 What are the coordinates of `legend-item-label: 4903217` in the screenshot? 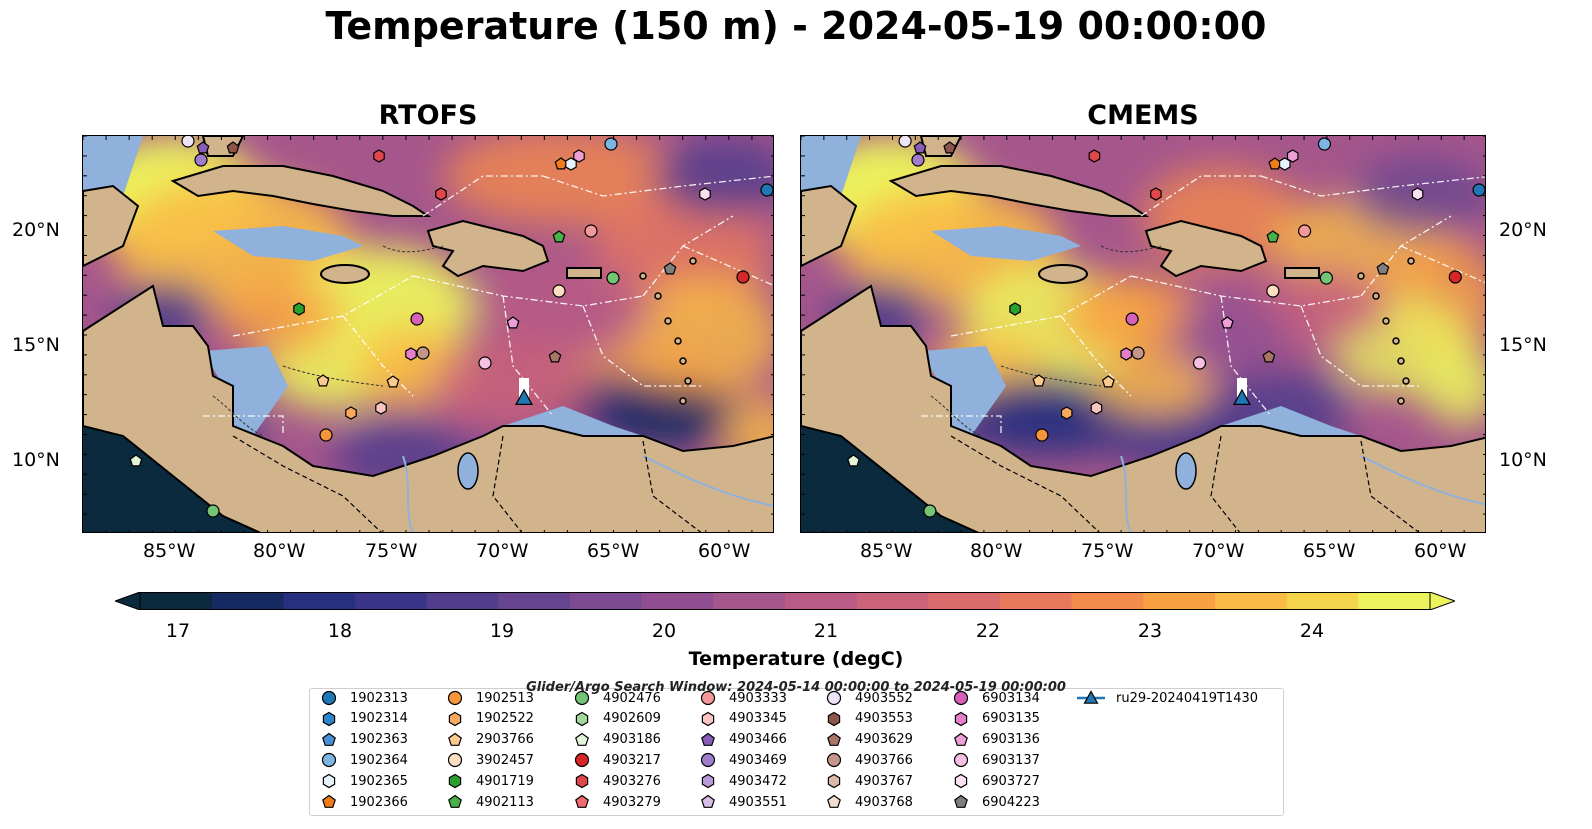 It's located at (632, 760).